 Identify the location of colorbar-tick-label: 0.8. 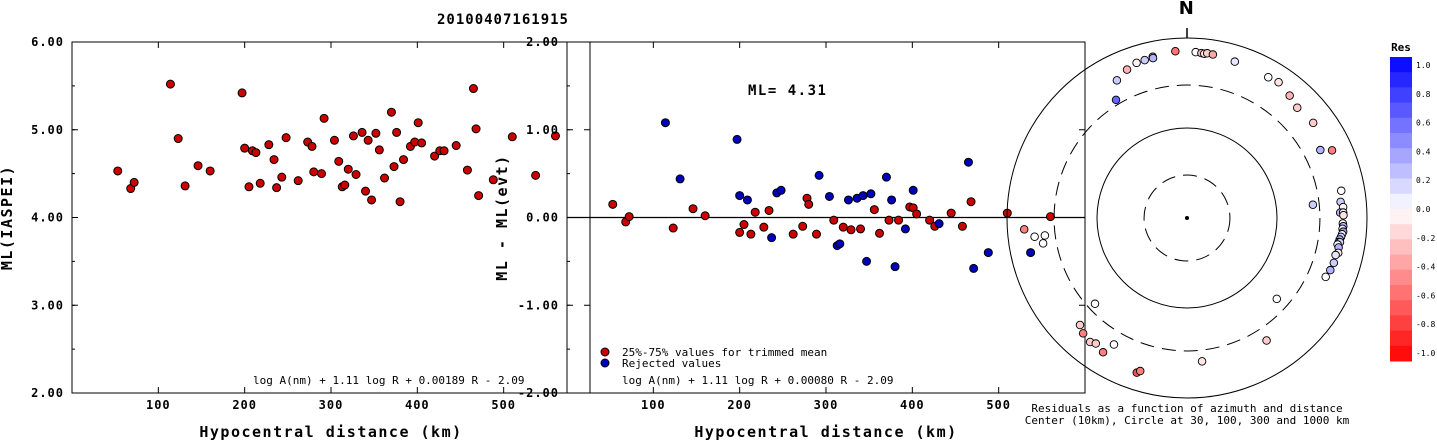
(1423, 94).